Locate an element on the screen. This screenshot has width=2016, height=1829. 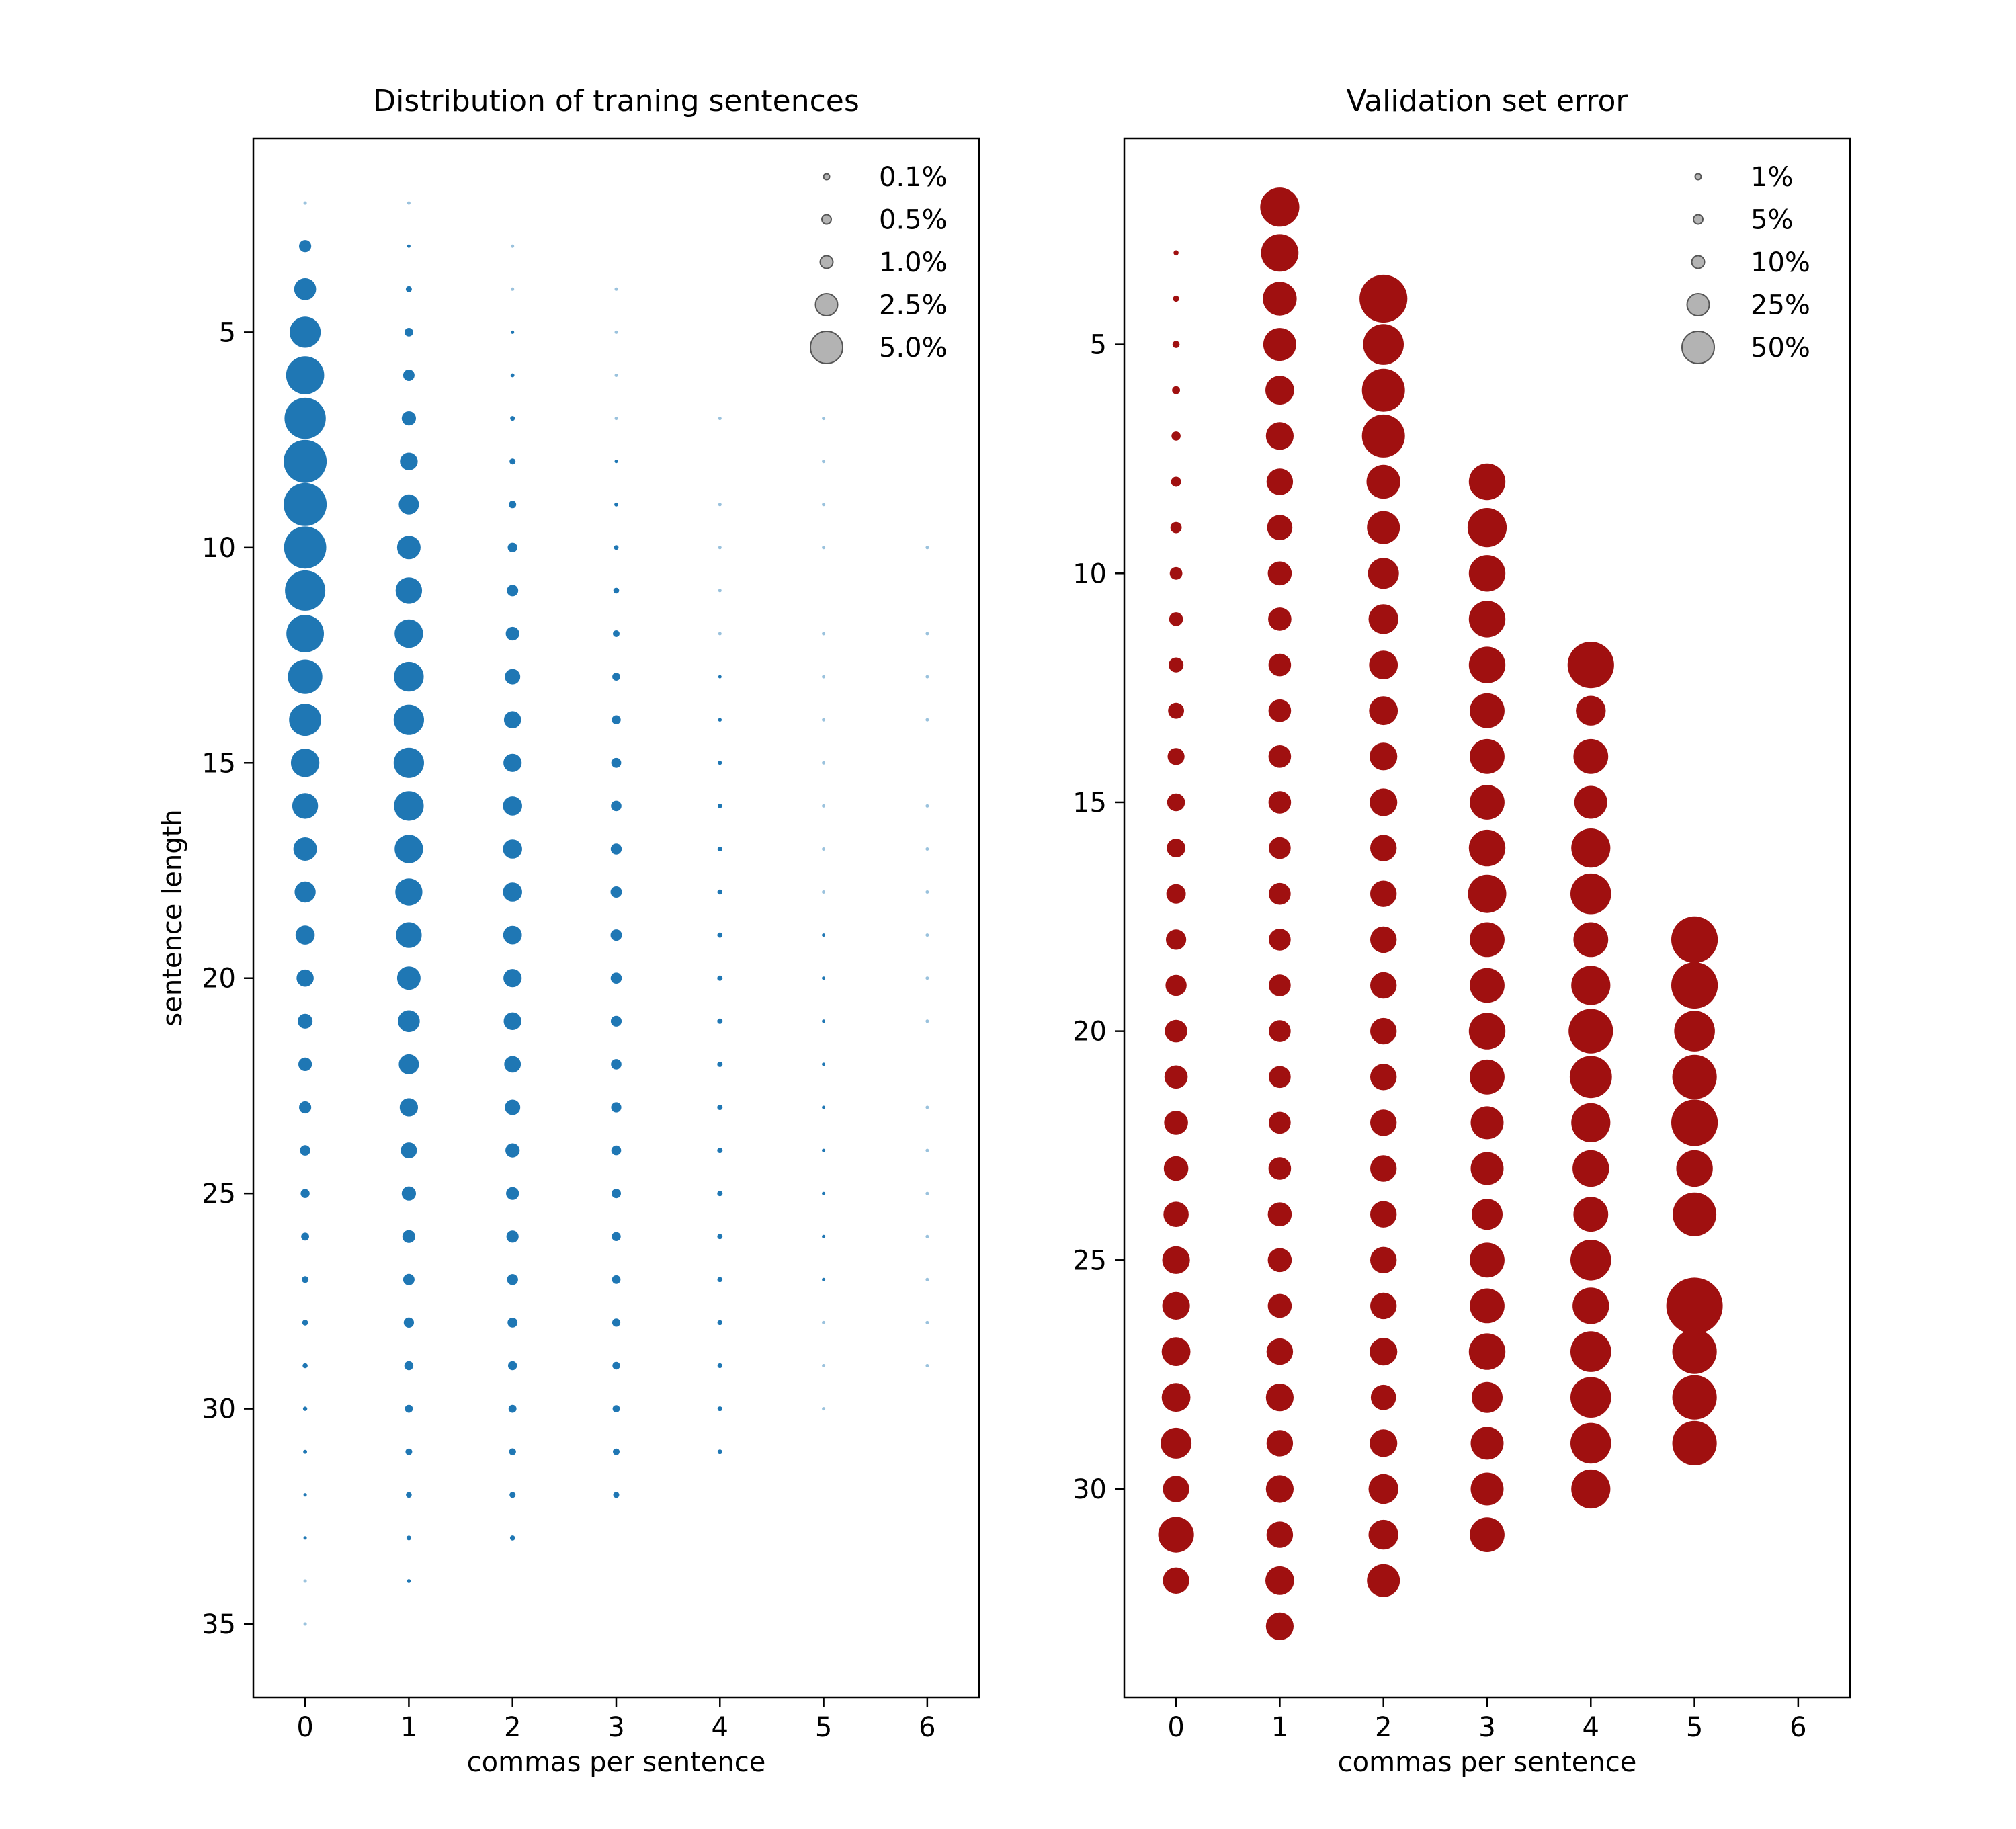
x-tick-label: 0 is located at coordinates (1176, 1727).